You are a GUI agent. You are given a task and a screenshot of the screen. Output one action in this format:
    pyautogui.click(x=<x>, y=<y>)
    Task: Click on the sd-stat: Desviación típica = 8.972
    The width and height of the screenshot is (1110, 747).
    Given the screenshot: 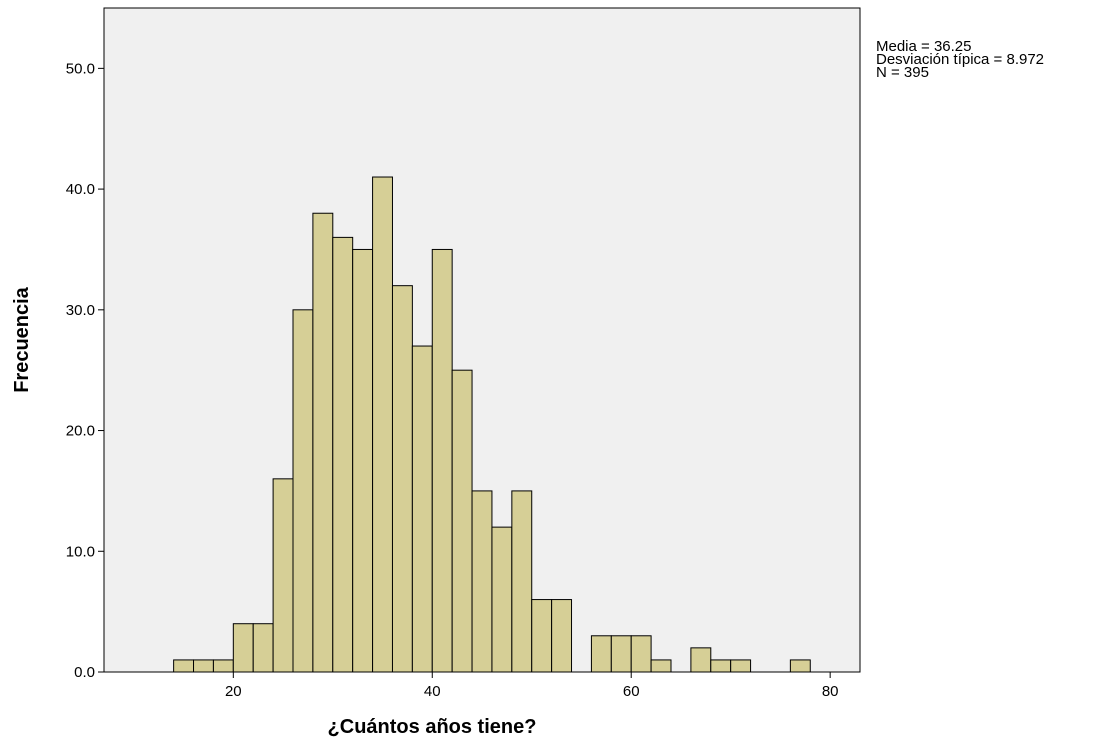 What is the action you would take?
    pyautogui.click(x=960, y=59)
    